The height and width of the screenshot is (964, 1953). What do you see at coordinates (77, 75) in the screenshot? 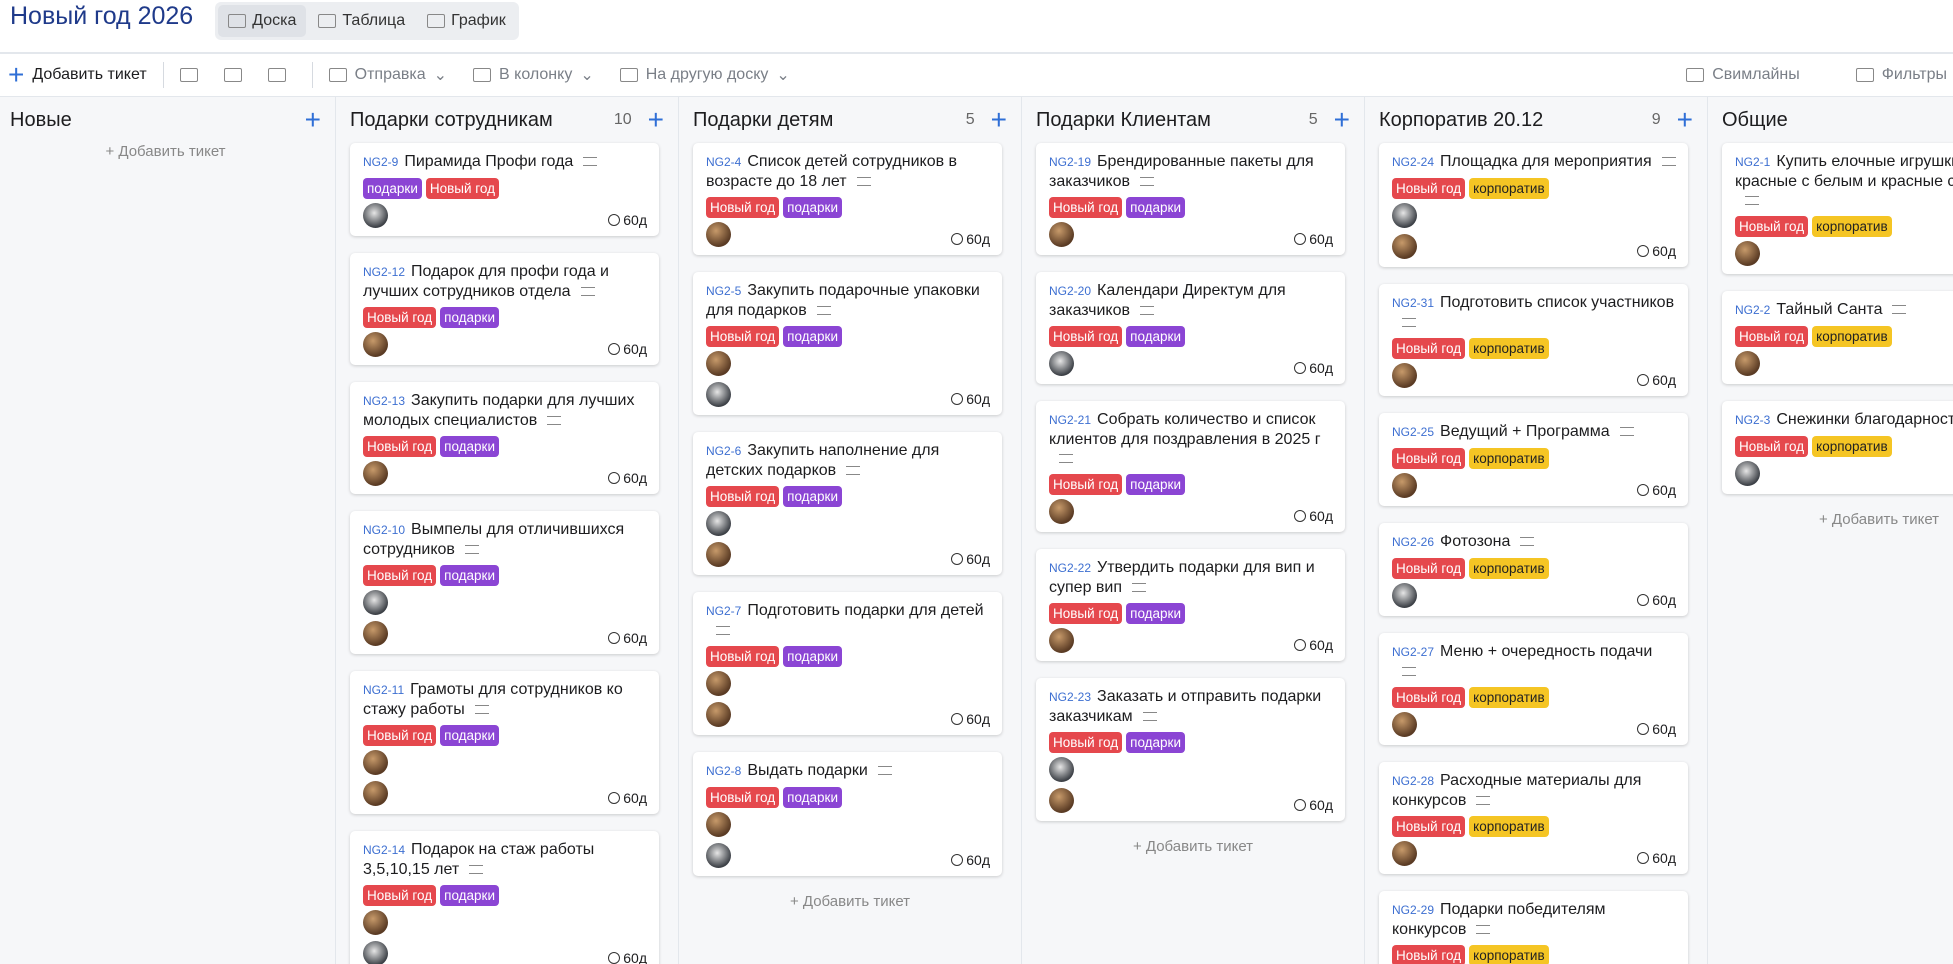
I see `add-ticket-button: + Добавить тикет` at bounding box center [77, 75].